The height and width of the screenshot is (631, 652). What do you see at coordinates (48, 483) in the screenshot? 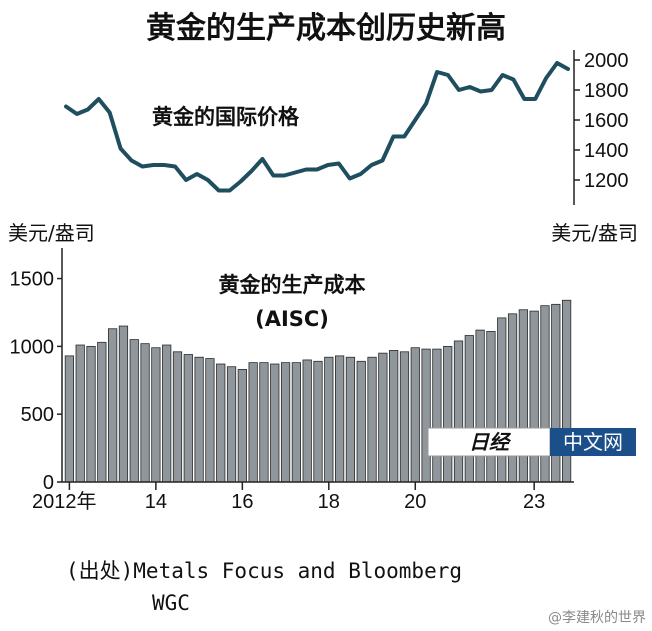
I see `cost-y-tick-label: 0` at bounding box center [48, 483].